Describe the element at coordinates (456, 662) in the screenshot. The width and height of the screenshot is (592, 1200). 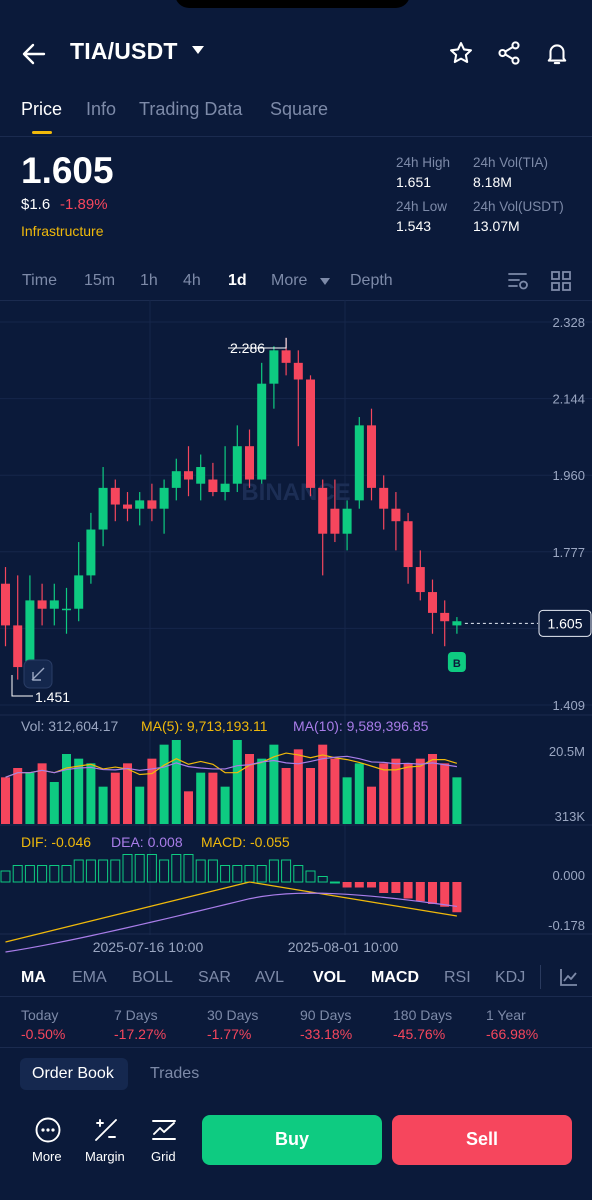
I see `buy-marker` at that location.